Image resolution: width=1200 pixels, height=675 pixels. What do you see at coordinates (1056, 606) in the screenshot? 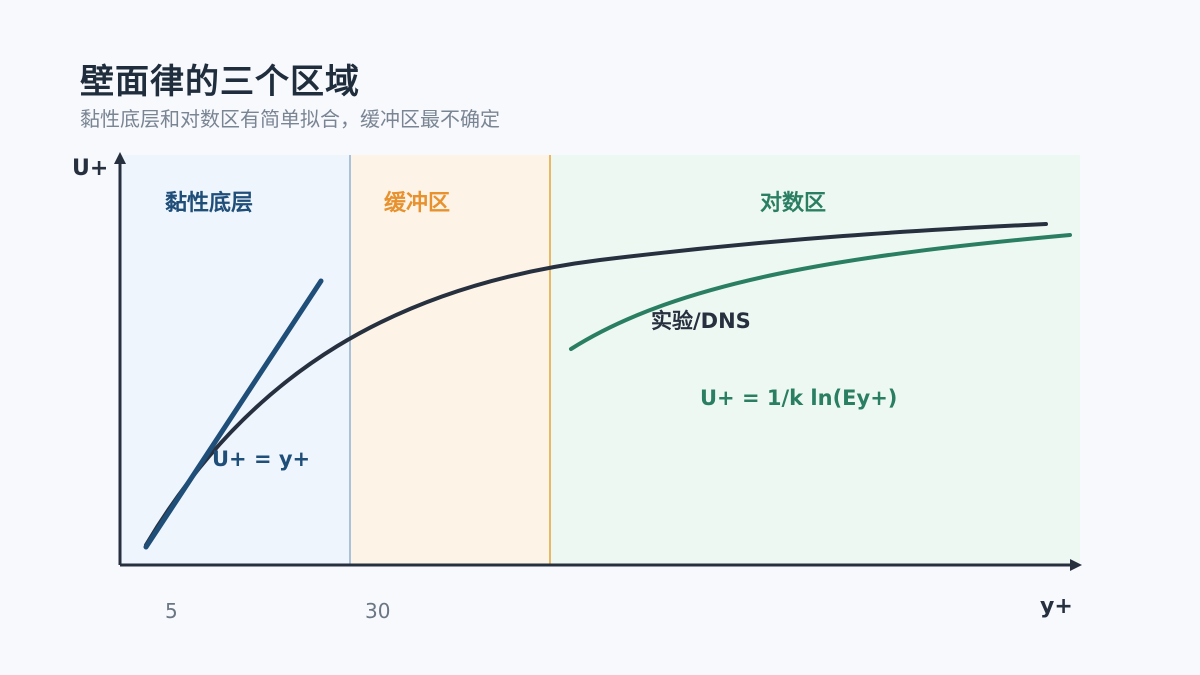
I see `x-axis-label: y+` at bounding box center [1056, 606].